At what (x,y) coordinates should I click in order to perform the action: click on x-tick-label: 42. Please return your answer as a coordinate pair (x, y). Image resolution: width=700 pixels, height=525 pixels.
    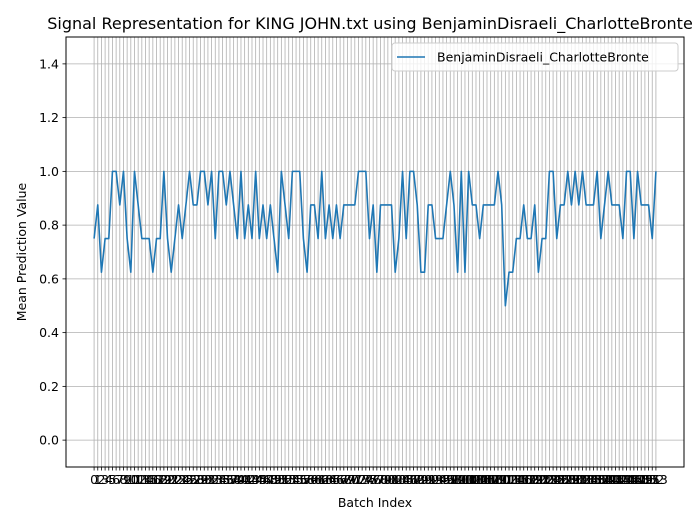
    Looking at the image, I should click on (248, 479).